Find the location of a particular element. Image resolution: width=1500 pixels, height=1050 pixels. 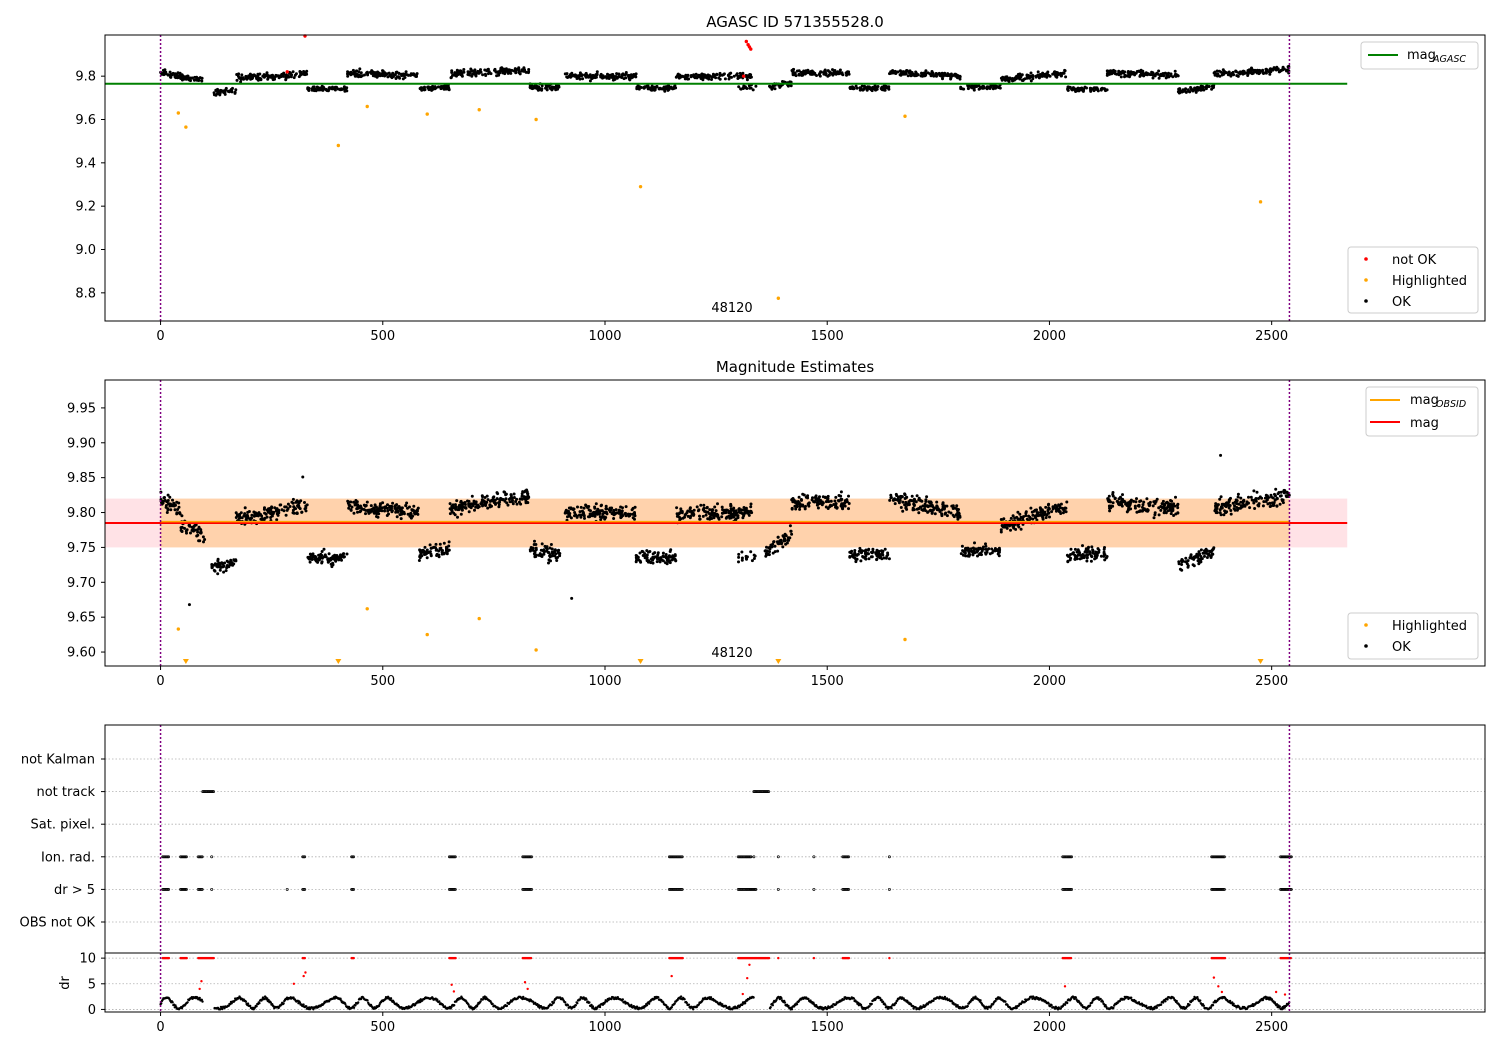

highlighted-point is located at coordinates (536, 650).